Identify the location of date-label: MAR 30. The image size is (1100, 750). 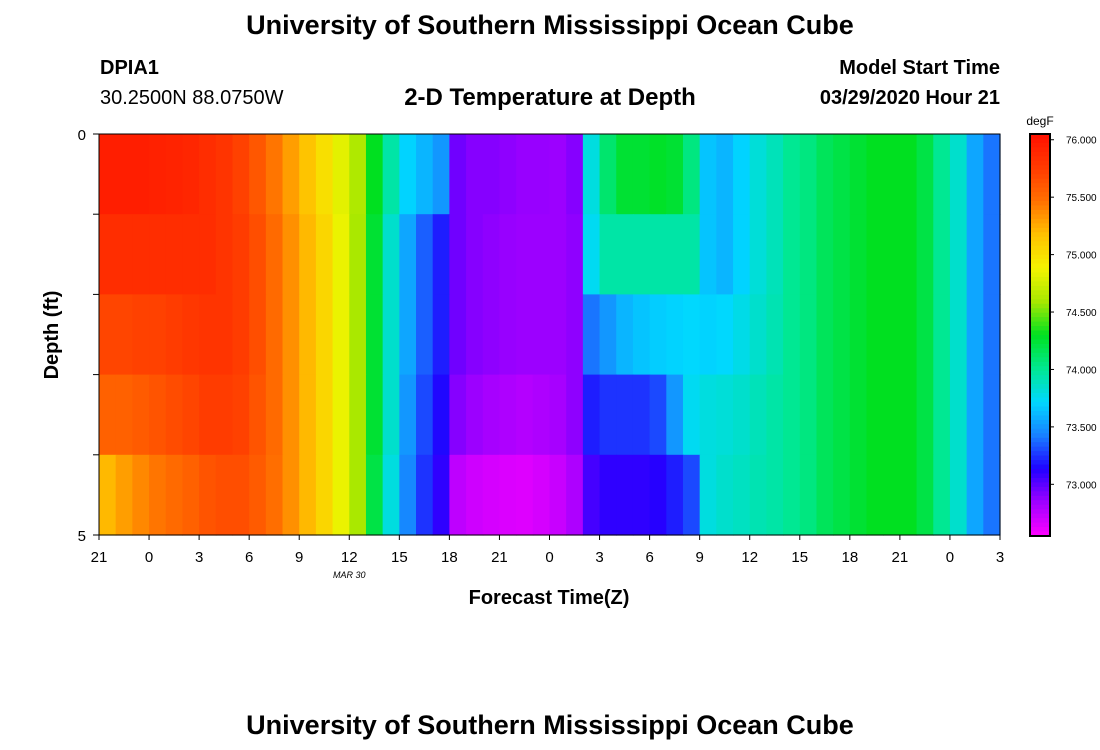
(349, 575).